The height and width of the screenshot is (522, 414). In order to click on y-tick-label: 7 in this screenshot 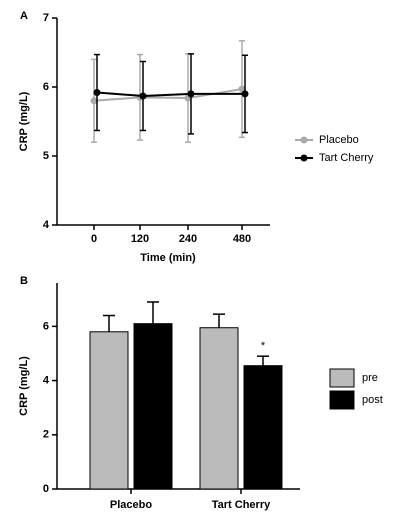, I will do `click(46, 18)`.